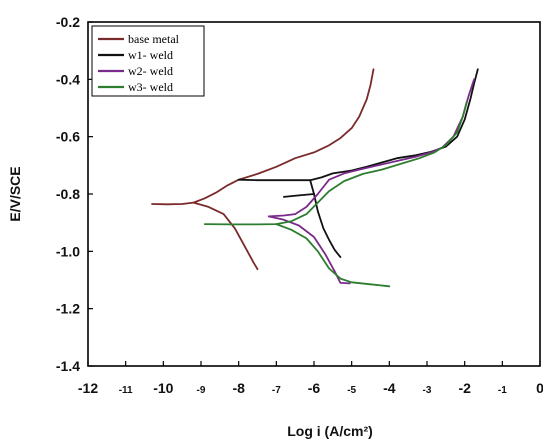 The width and height of the screenshot is (543, 441). What do you see at coordinates (126, 390) in the screenshot?
I see `x-tick-label: -11` at bounding box center [126, 390].